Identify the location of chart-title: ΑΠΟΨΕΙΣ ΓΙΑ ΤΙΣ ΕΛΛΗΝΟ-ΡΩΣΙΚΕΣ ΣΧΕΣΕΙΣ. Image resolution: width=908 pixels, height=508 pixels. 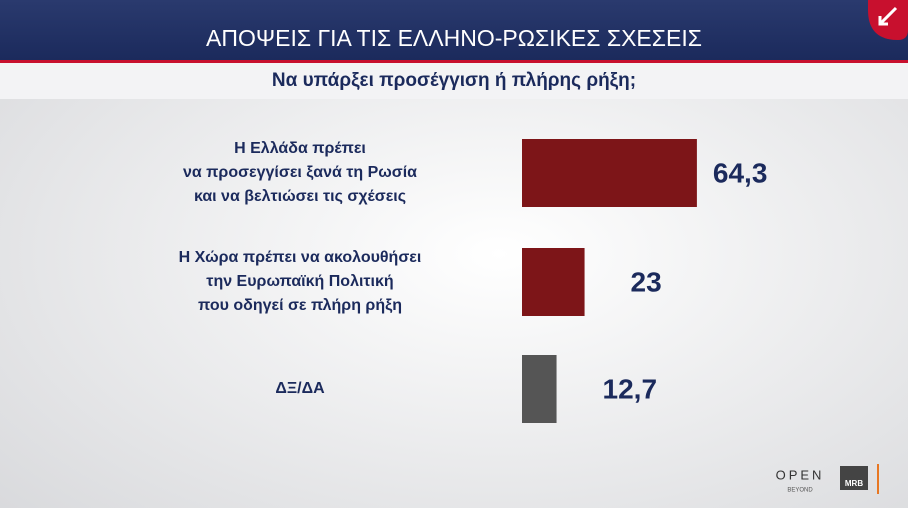
(454, 38).